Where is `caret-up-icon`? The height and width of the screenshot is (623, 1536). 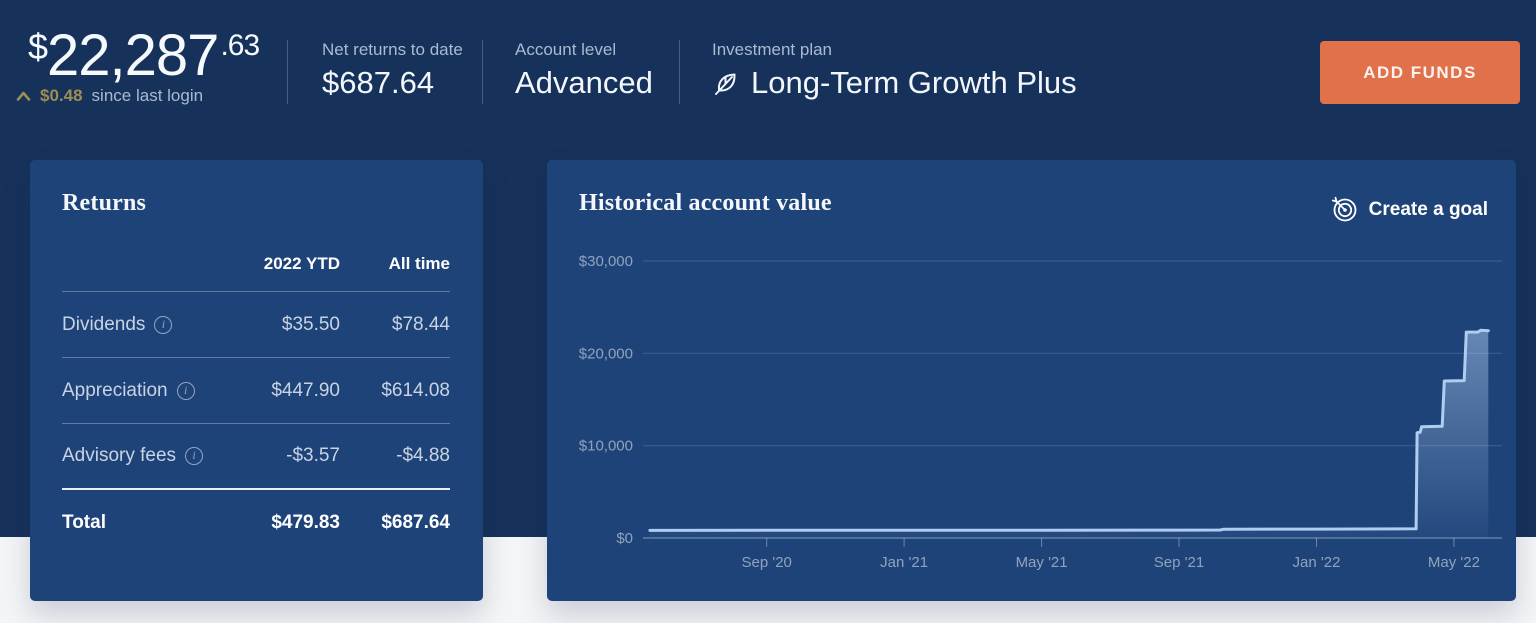 caret-up-icon is located at coordinates (23, 96).